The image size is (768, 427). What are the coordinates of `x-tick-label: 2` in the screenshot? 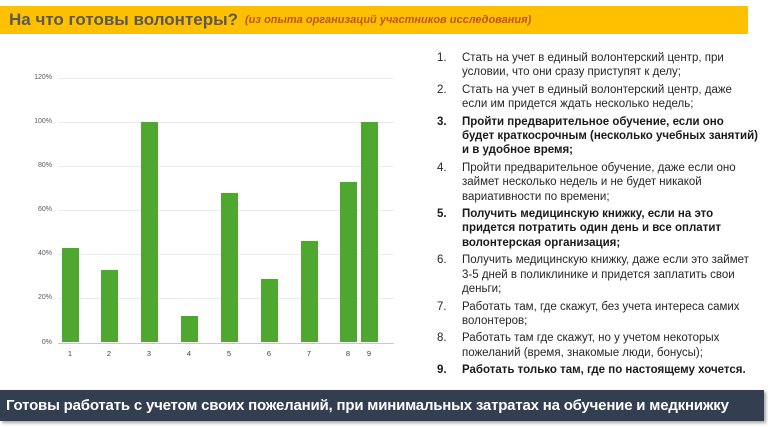 It's located at (109, 353).